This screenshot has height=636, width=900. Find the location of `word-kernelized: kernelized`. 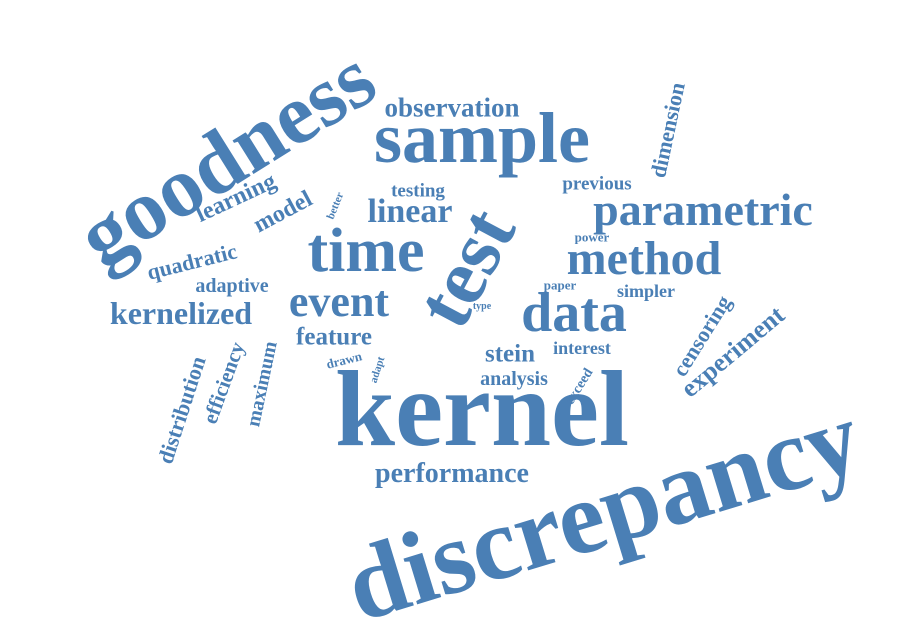

word-kernelized: kernelized is located at coordinates (181, 313).